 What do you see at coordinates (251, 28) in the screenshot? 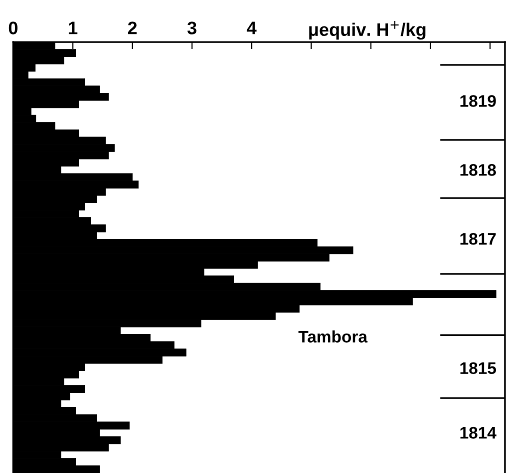
I see `x-tick-label: 4` at bounding box center [251, 28].